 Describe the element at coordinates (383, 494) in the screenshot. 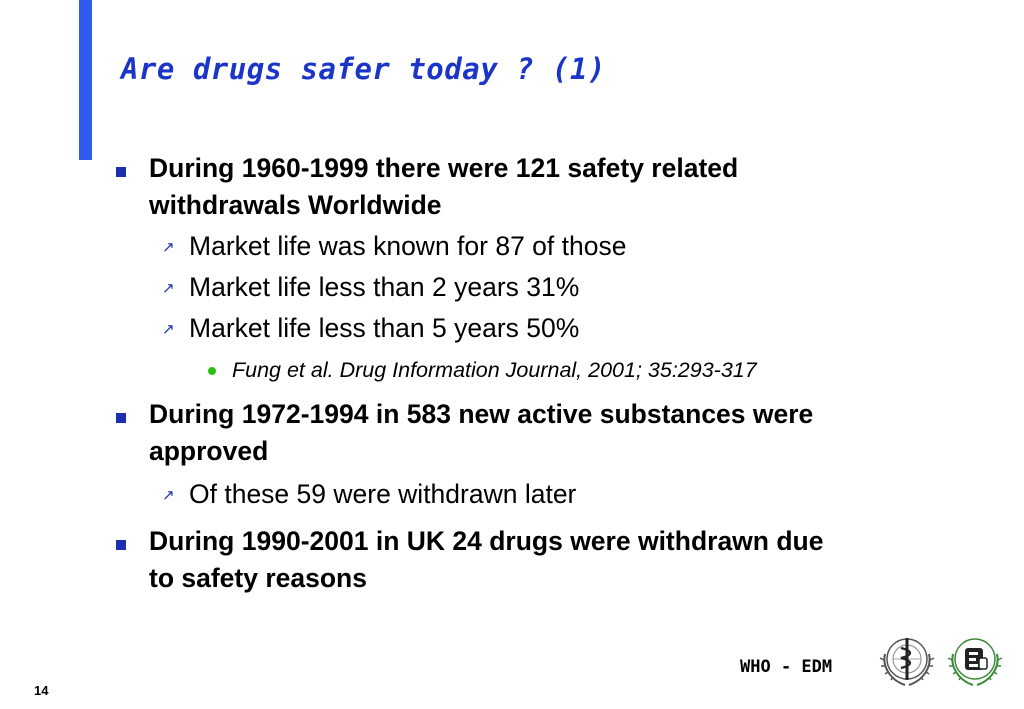

I see `subitem-2-1: Of these 59 were withdrawn later` at that location.